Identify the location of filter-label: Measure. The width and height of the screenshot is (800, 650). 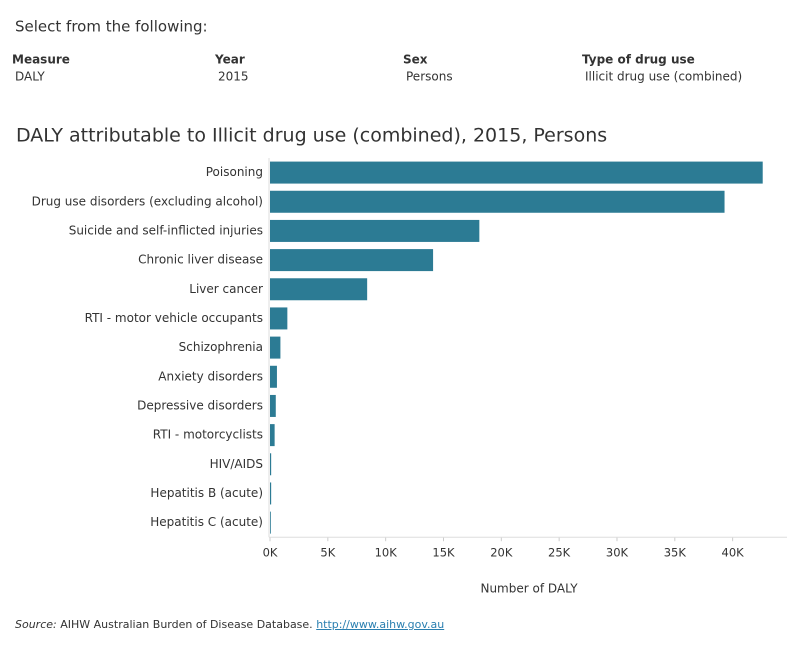
(41, 60).